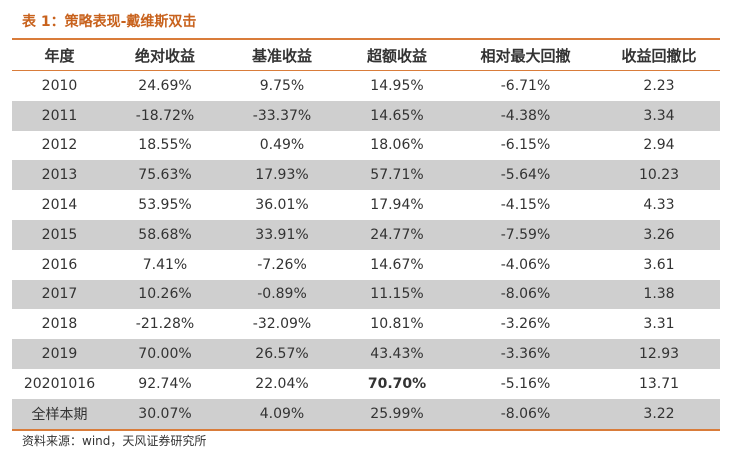 Image resolution: width=738 pixels, height=455 pixels. What do you see at coordinates (165, 324) in the screenshot?
I see `cell-absolute-return: -21.28%` at bounding box center [165, 324].